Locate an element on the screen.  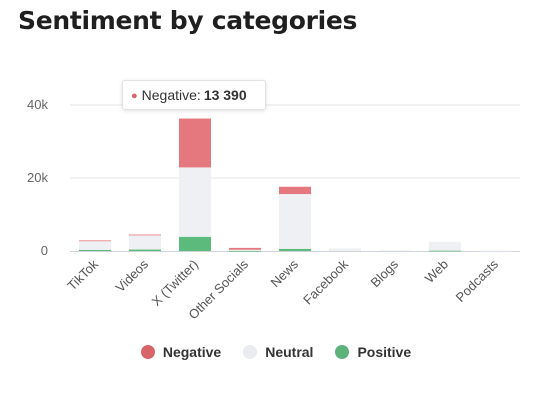
tooltip-value: 13 390 is located at coordinates (225, 95).